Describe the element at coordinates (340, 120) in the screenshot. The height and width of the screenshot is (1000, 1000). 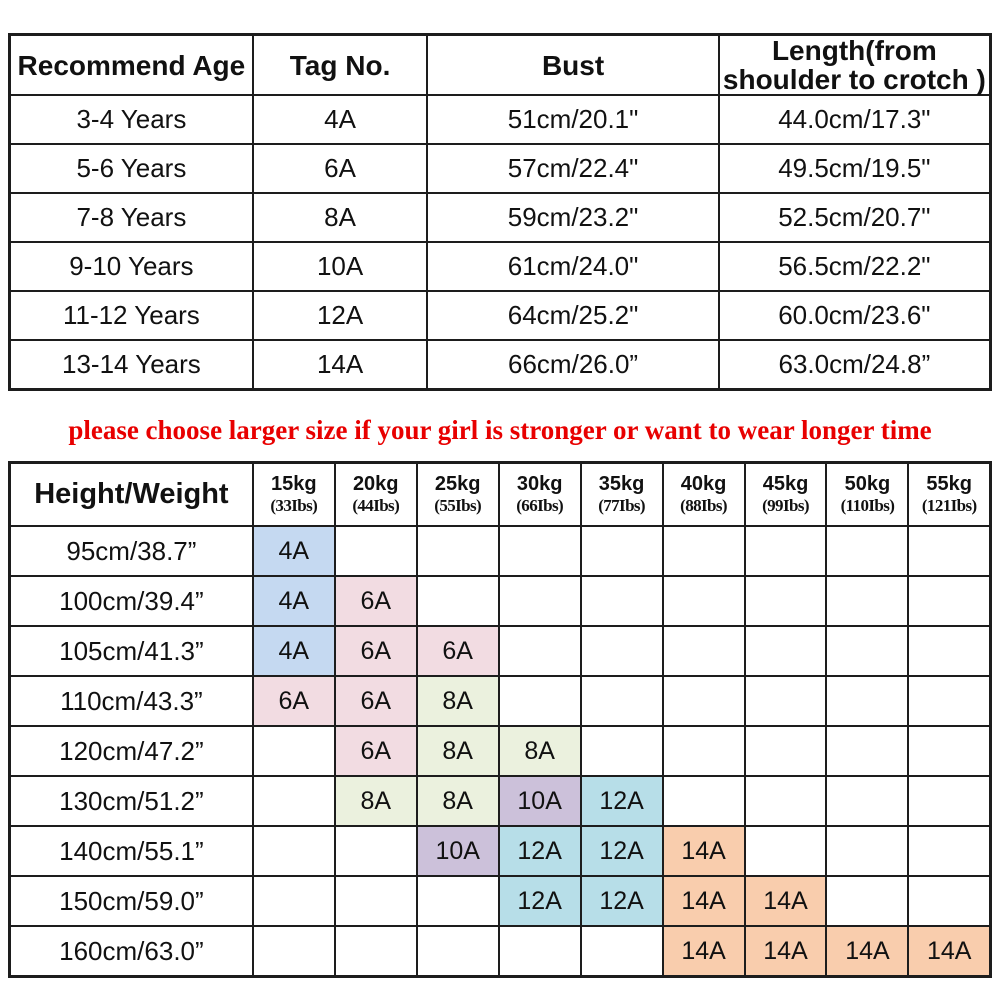
I see `tag-no-cell: 4A` at that location.